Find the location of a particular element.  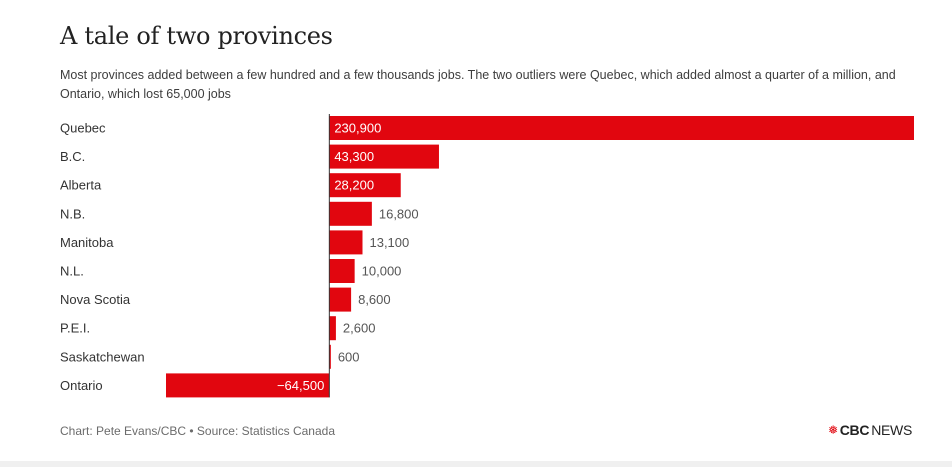

category-label: Alberta is located at coordinates (81, 185).